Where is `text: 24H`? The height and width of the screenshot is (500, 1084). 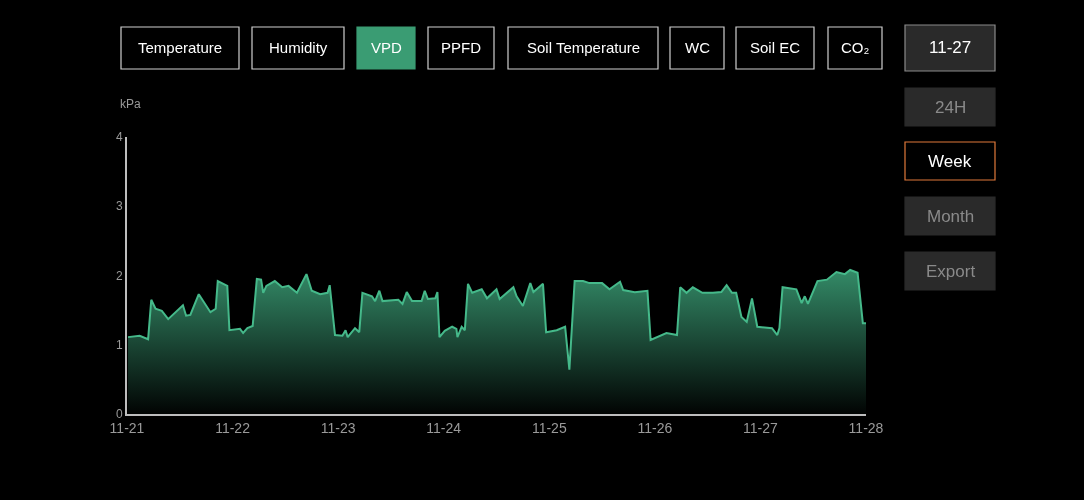 text: 24H is located at coordinates (951, 107).